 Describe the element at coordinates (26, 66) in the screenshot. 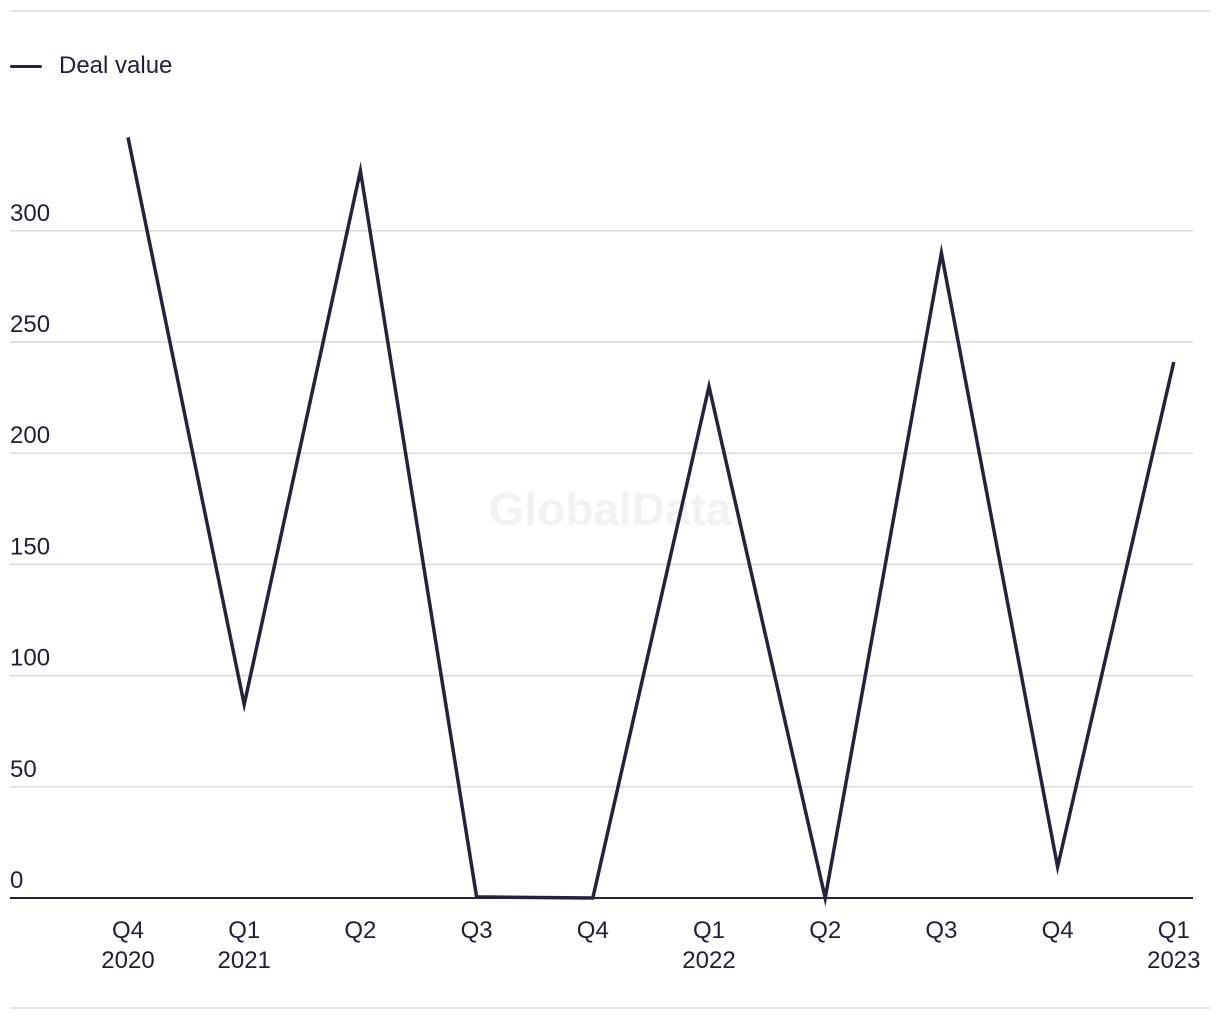

I see `legend-swatch-deal-value` at that location.